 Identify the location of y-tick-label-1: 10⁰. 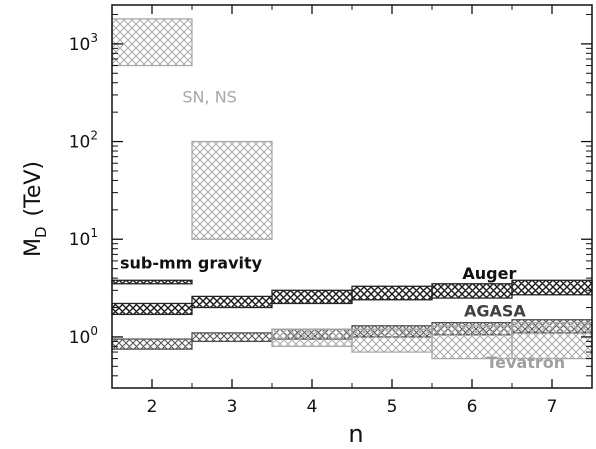
(83, 336).